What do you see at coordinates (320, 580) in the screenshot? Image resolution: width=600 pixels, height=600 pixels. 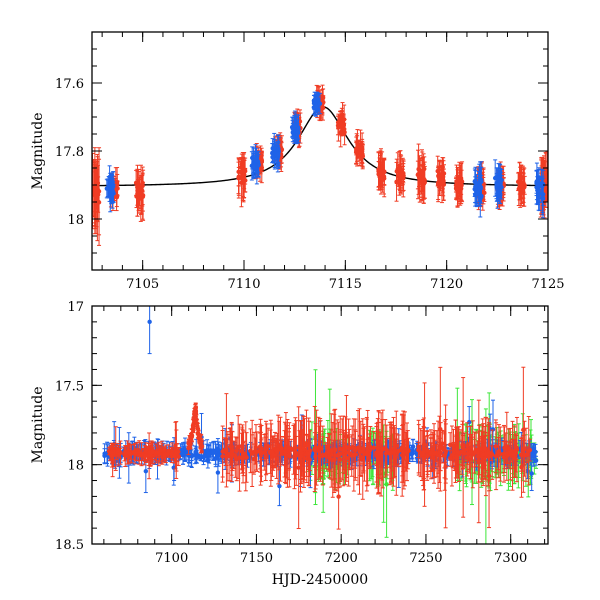 I see `x-axis-title: HJD-2450000` at bounding box center [320, 580].